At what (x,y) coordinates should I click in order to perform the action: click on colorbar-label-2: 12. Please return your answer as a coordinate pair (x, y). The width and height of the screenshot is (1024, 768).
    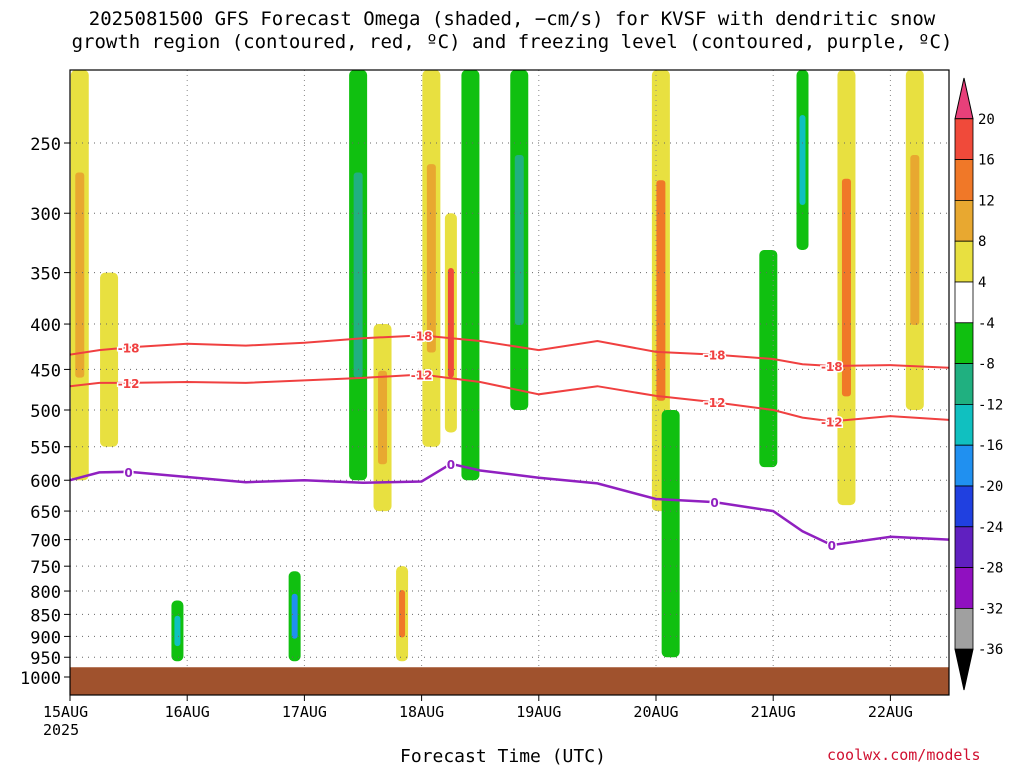
    Looking at the image, I should click on (986, 201).